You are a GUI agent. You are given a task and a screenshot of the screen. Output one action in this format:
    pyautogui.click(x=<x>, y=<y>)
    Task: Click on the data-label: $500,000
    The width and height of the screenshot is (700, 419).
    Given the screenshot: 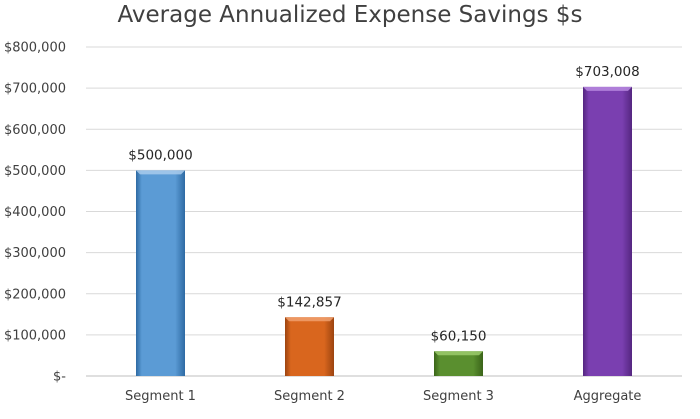 What is the action you would take?
    pyautogui.click(x=160, y=155)
    